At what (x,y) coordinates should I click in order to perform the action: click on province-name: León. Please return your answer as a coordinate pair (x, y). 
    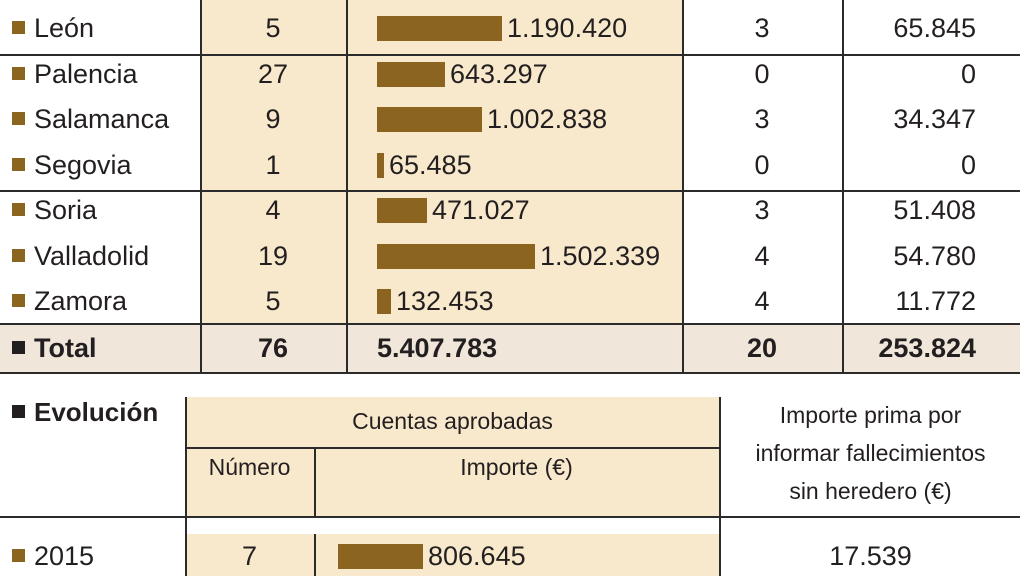
    Looking at the image, I should click on (64, 28).